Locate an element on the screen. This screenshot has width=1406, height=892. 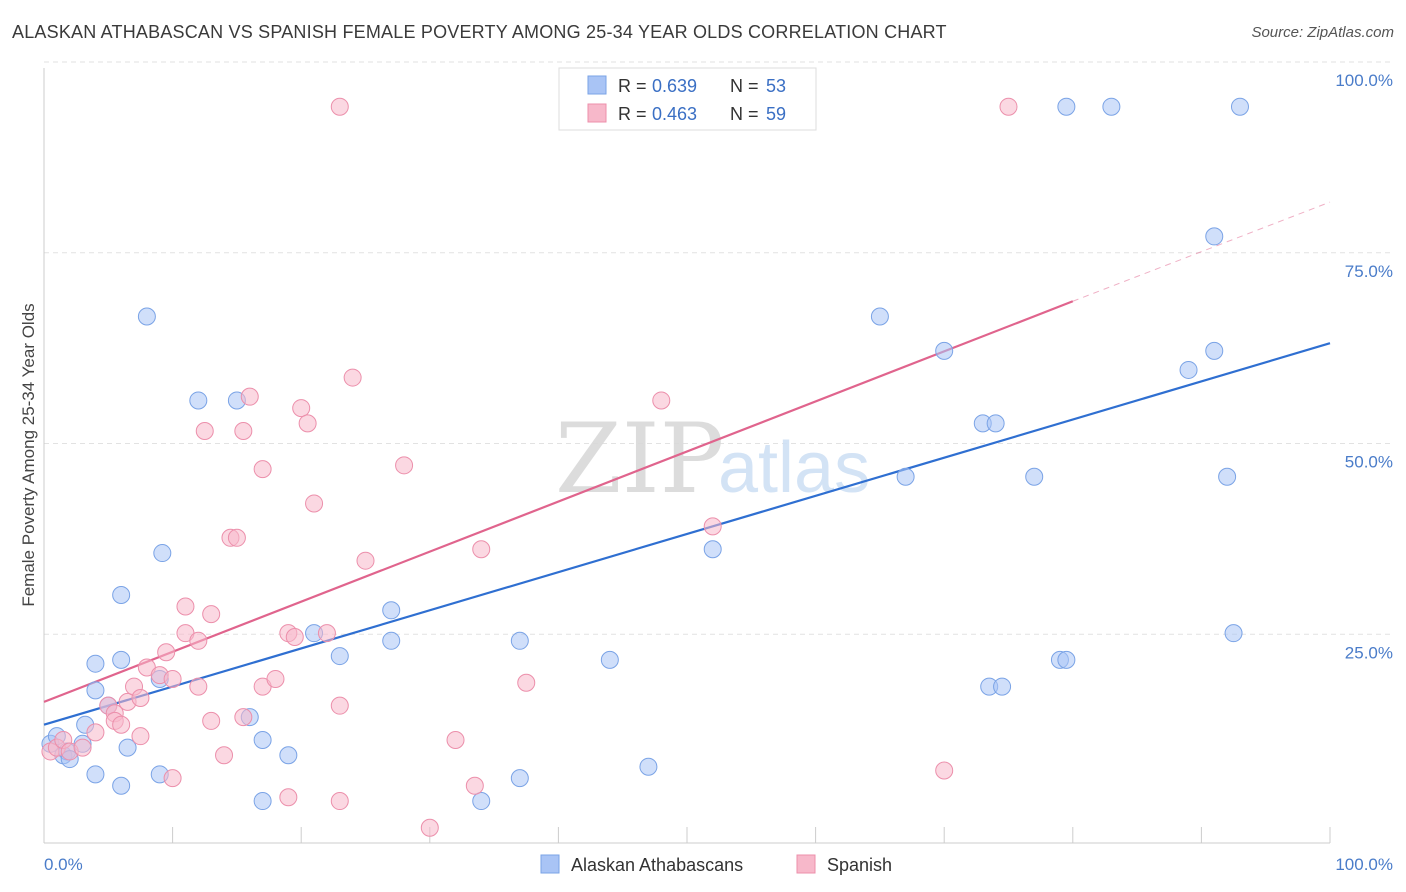
trend-line-ext-spanish is located at coordinates (1201, 251).